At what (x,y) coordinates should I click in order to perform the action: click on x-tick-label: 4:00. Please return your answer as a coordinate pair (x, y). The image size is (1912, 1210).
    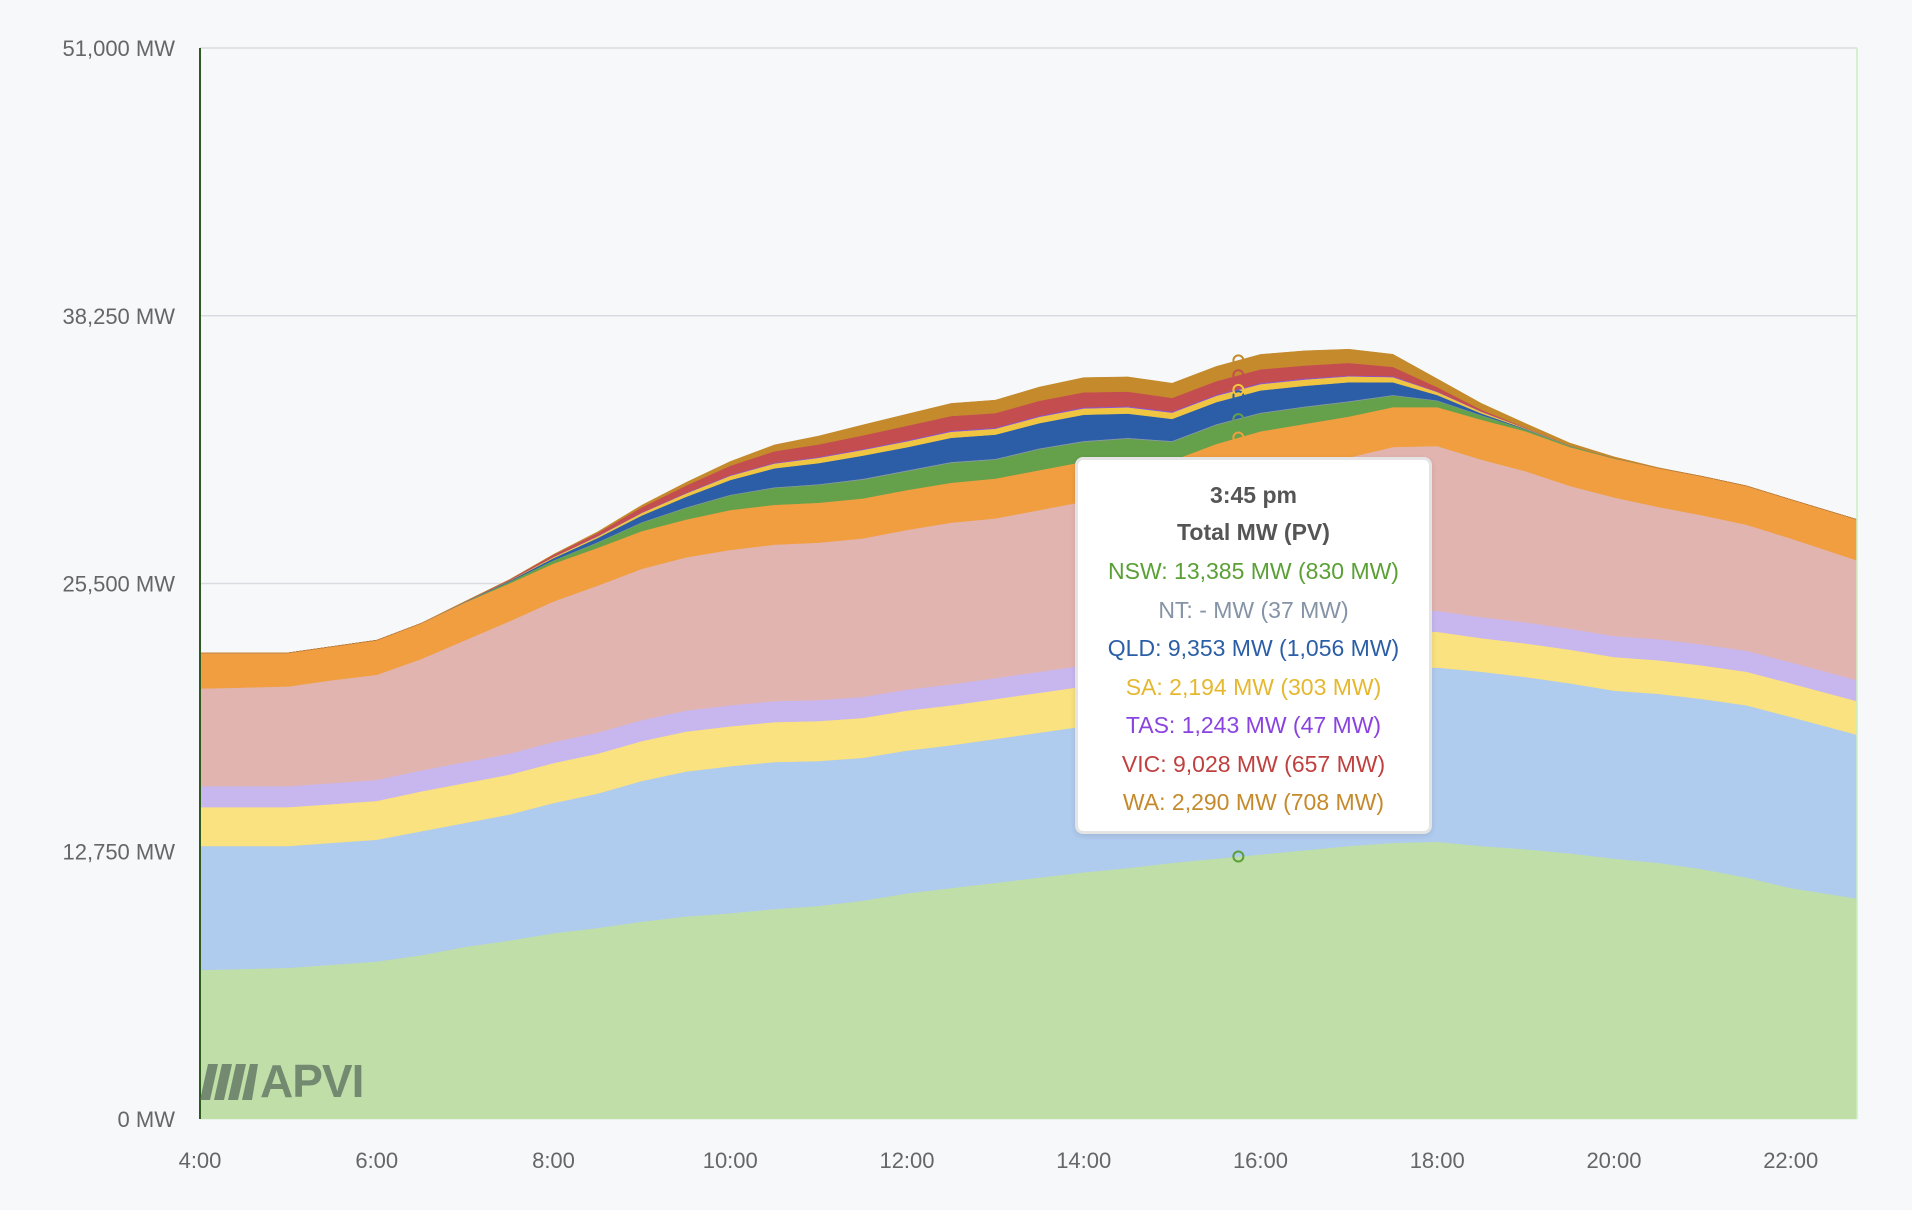
    Looking at the image, I should click on (200, 1160).